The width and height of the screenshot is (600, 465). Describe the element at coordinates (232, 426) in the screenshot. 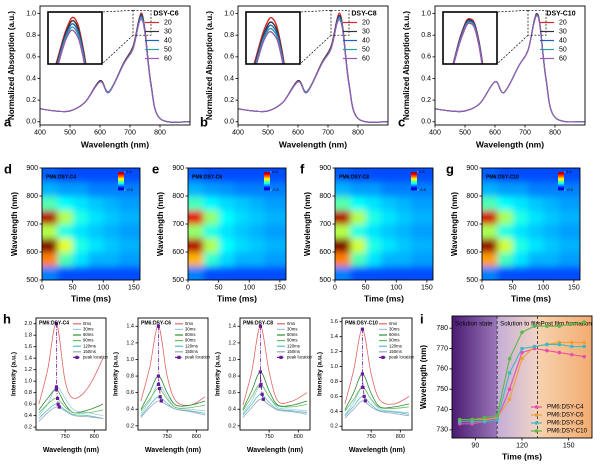

I see `y-tick-label: 0.2` at that location.